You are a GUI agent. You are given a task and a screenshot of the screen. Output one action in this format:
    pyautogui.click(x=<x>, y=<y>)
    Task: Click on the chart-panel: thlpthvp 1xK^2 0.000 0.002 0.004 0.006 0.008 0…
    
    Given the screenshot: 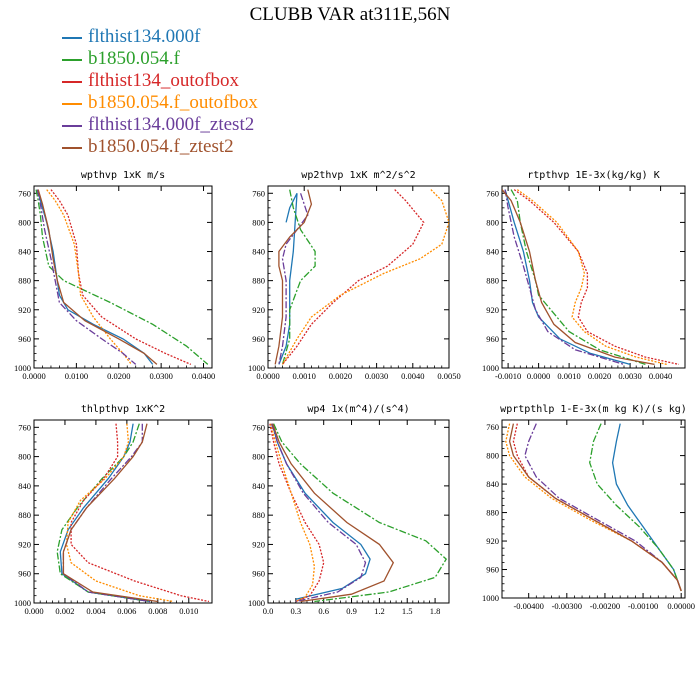 What is the action you would take?
    pyautogui.click(x=113, y=510)
    